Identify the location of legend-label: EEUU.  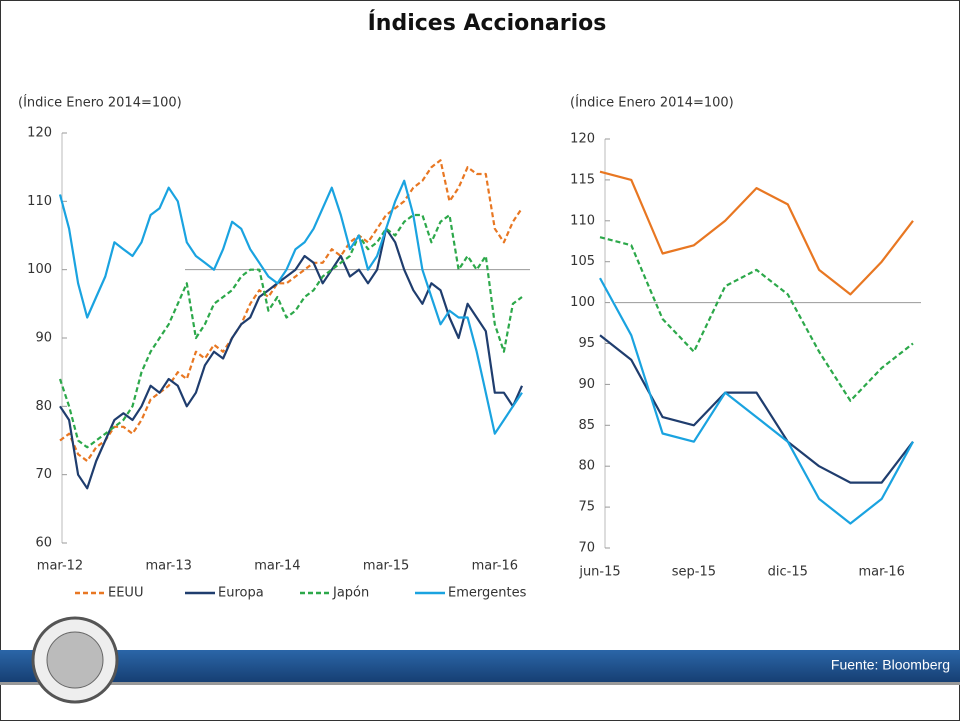
(125, 593).